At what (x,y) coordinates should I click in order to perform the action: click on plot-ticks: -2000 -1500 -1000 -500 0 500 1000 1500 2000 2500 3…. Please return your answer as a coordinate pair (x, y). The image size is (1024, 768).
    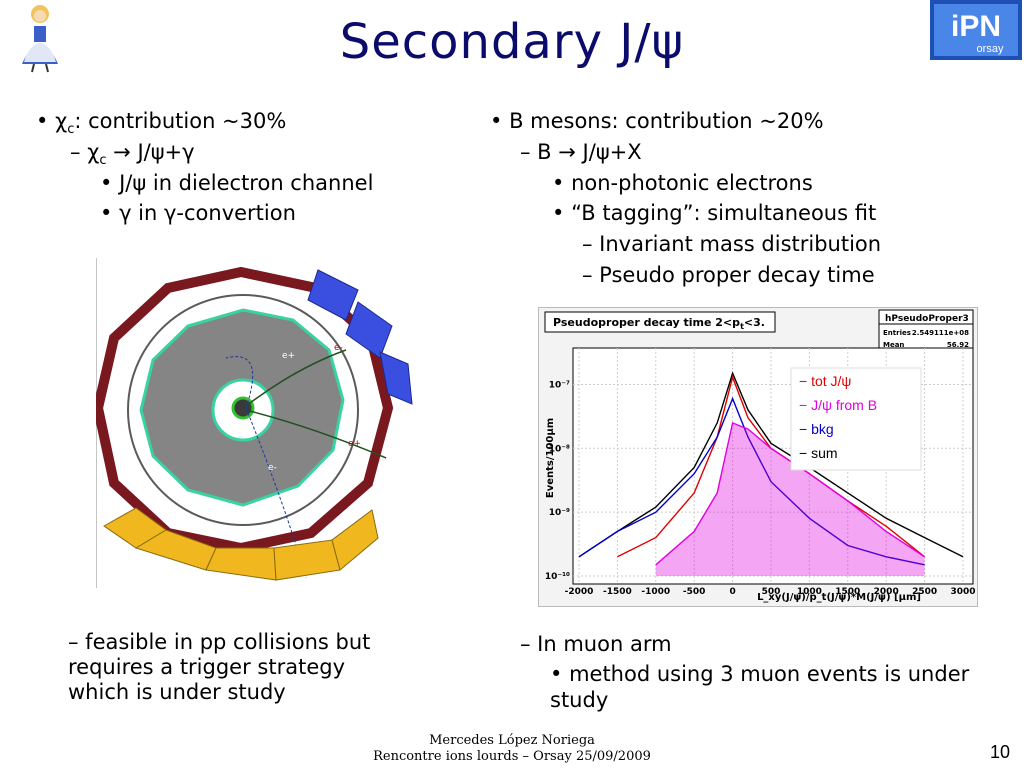
    Looking at the image, I should click on (760, 488).